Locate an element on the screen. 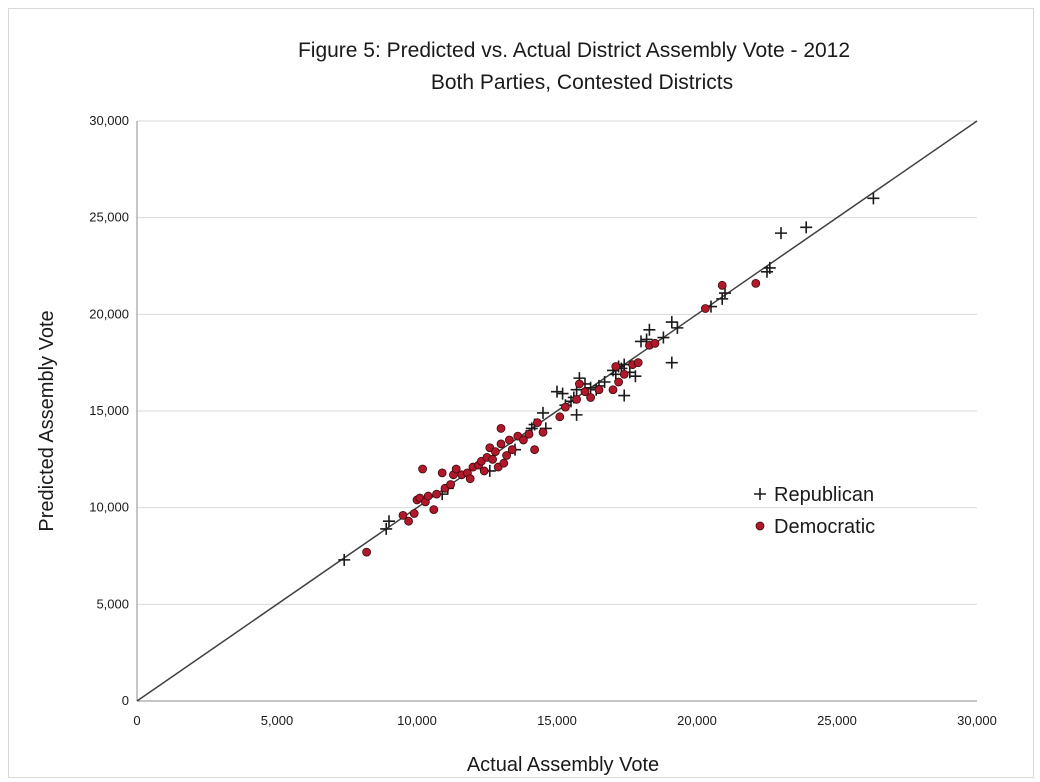 This screenshot has width=1040, height=782. y-axis-title: Predicted Assembly Vote is located at coordinates (47, 420).